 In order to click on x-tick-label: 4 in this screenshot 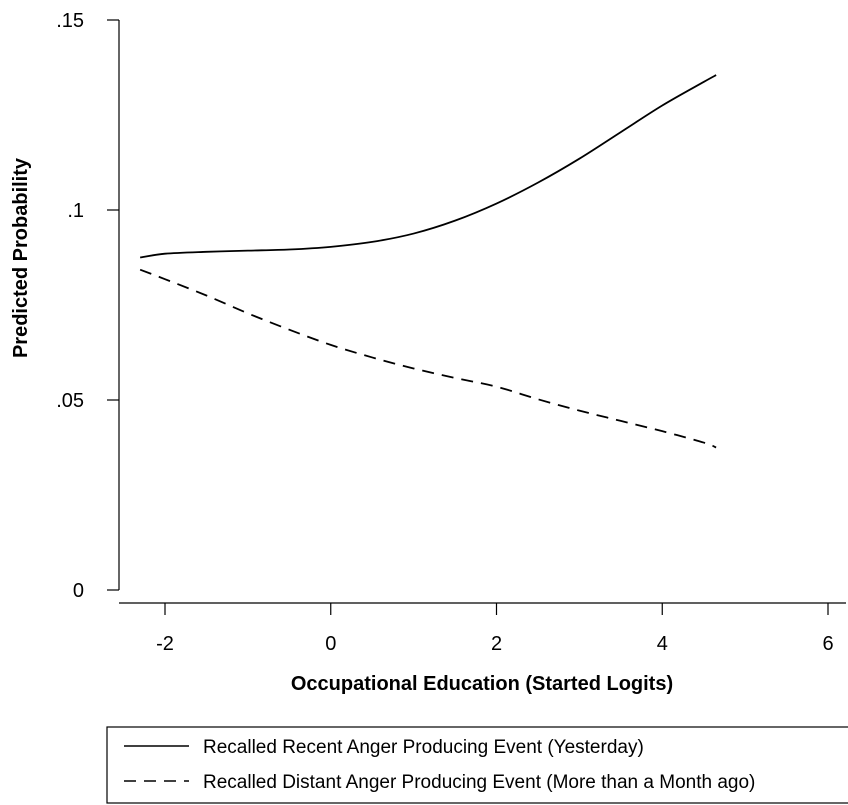, I will do `click(662, 644)`.